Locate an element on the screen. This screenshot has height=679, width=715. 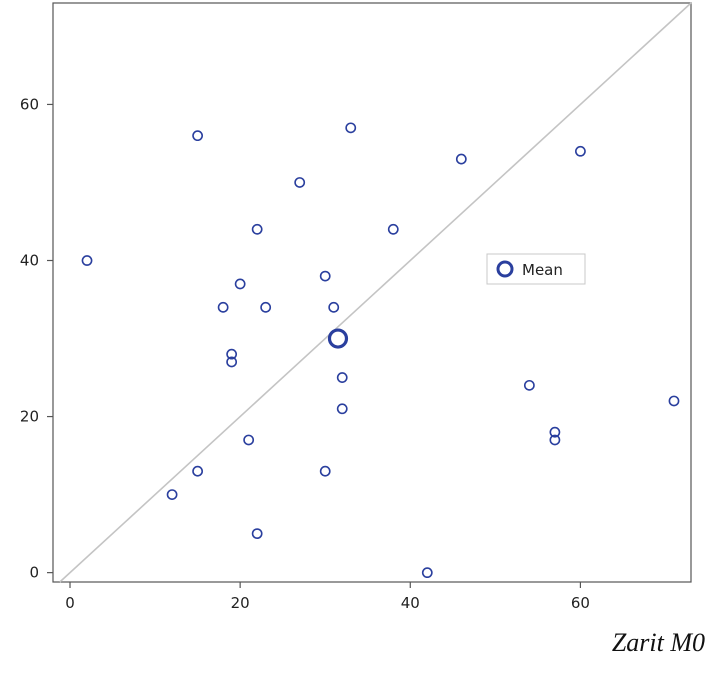
x-axis-label: Zarit M0 is located at coordinates (658, 642).